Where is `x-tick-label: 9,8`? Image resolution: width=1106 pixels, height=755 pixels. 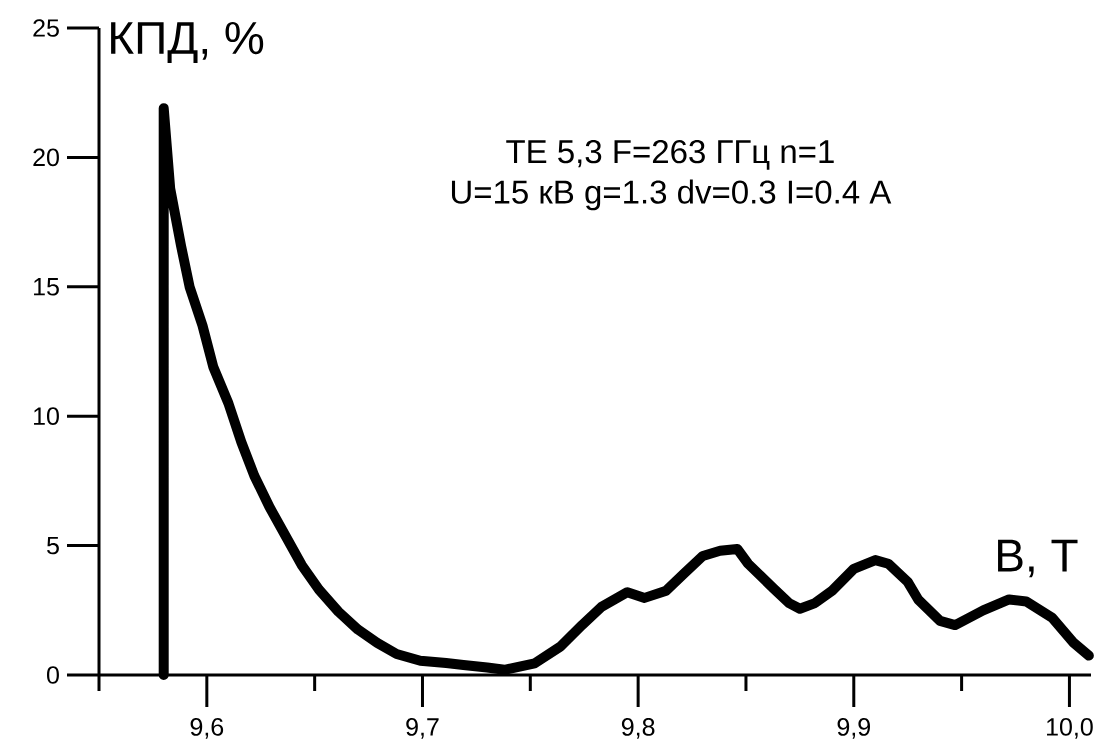
x-tick-label: 9,8 is located at coordinates (638, 728).